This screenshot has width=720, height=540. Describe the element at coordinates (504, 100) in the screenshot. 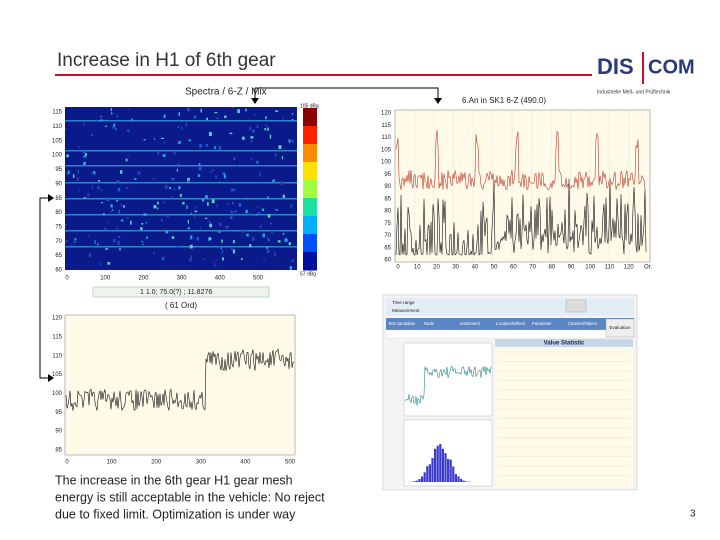

I see `order-chart-title: 6.An in SK1 6-Z (490.0)` at that location.